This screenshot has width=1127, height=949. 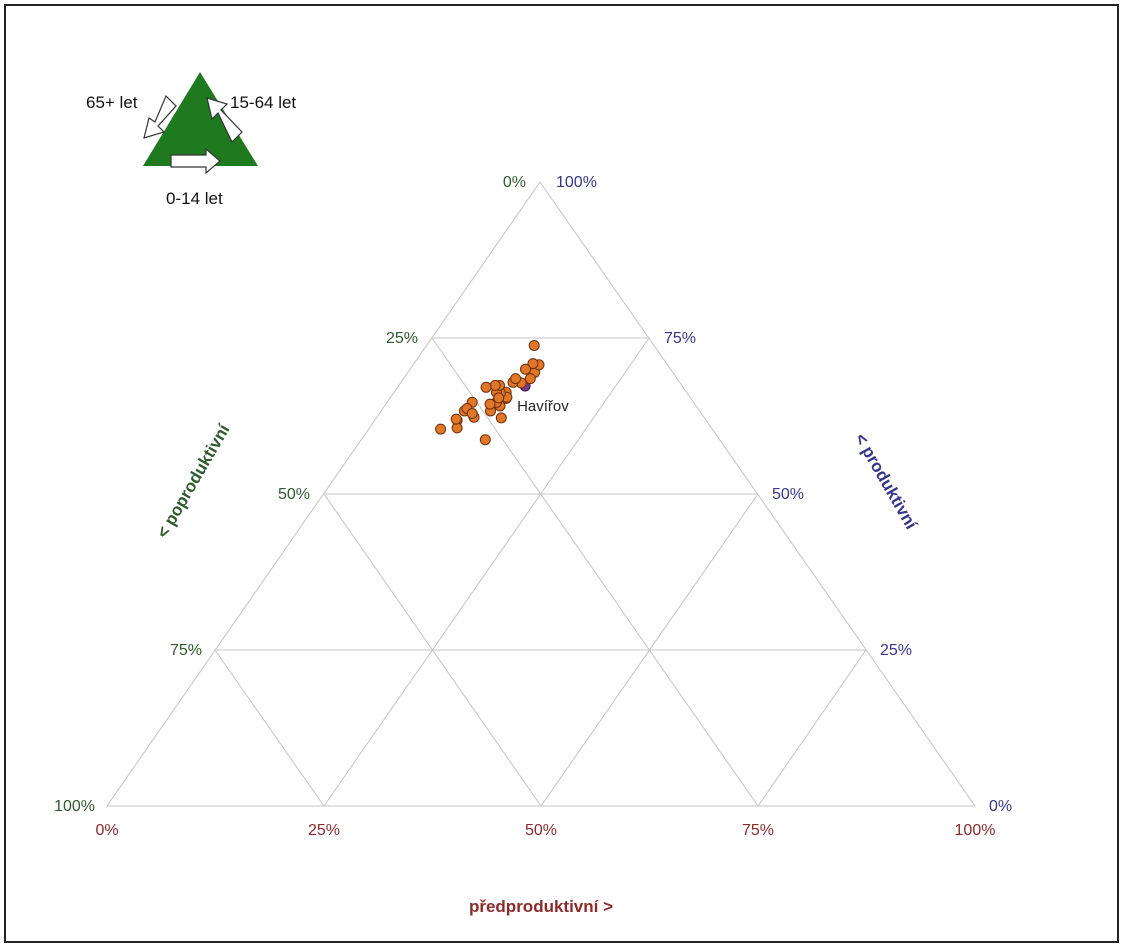 I want to click on left-tick-75: 75%, so click(x=186, y=650).